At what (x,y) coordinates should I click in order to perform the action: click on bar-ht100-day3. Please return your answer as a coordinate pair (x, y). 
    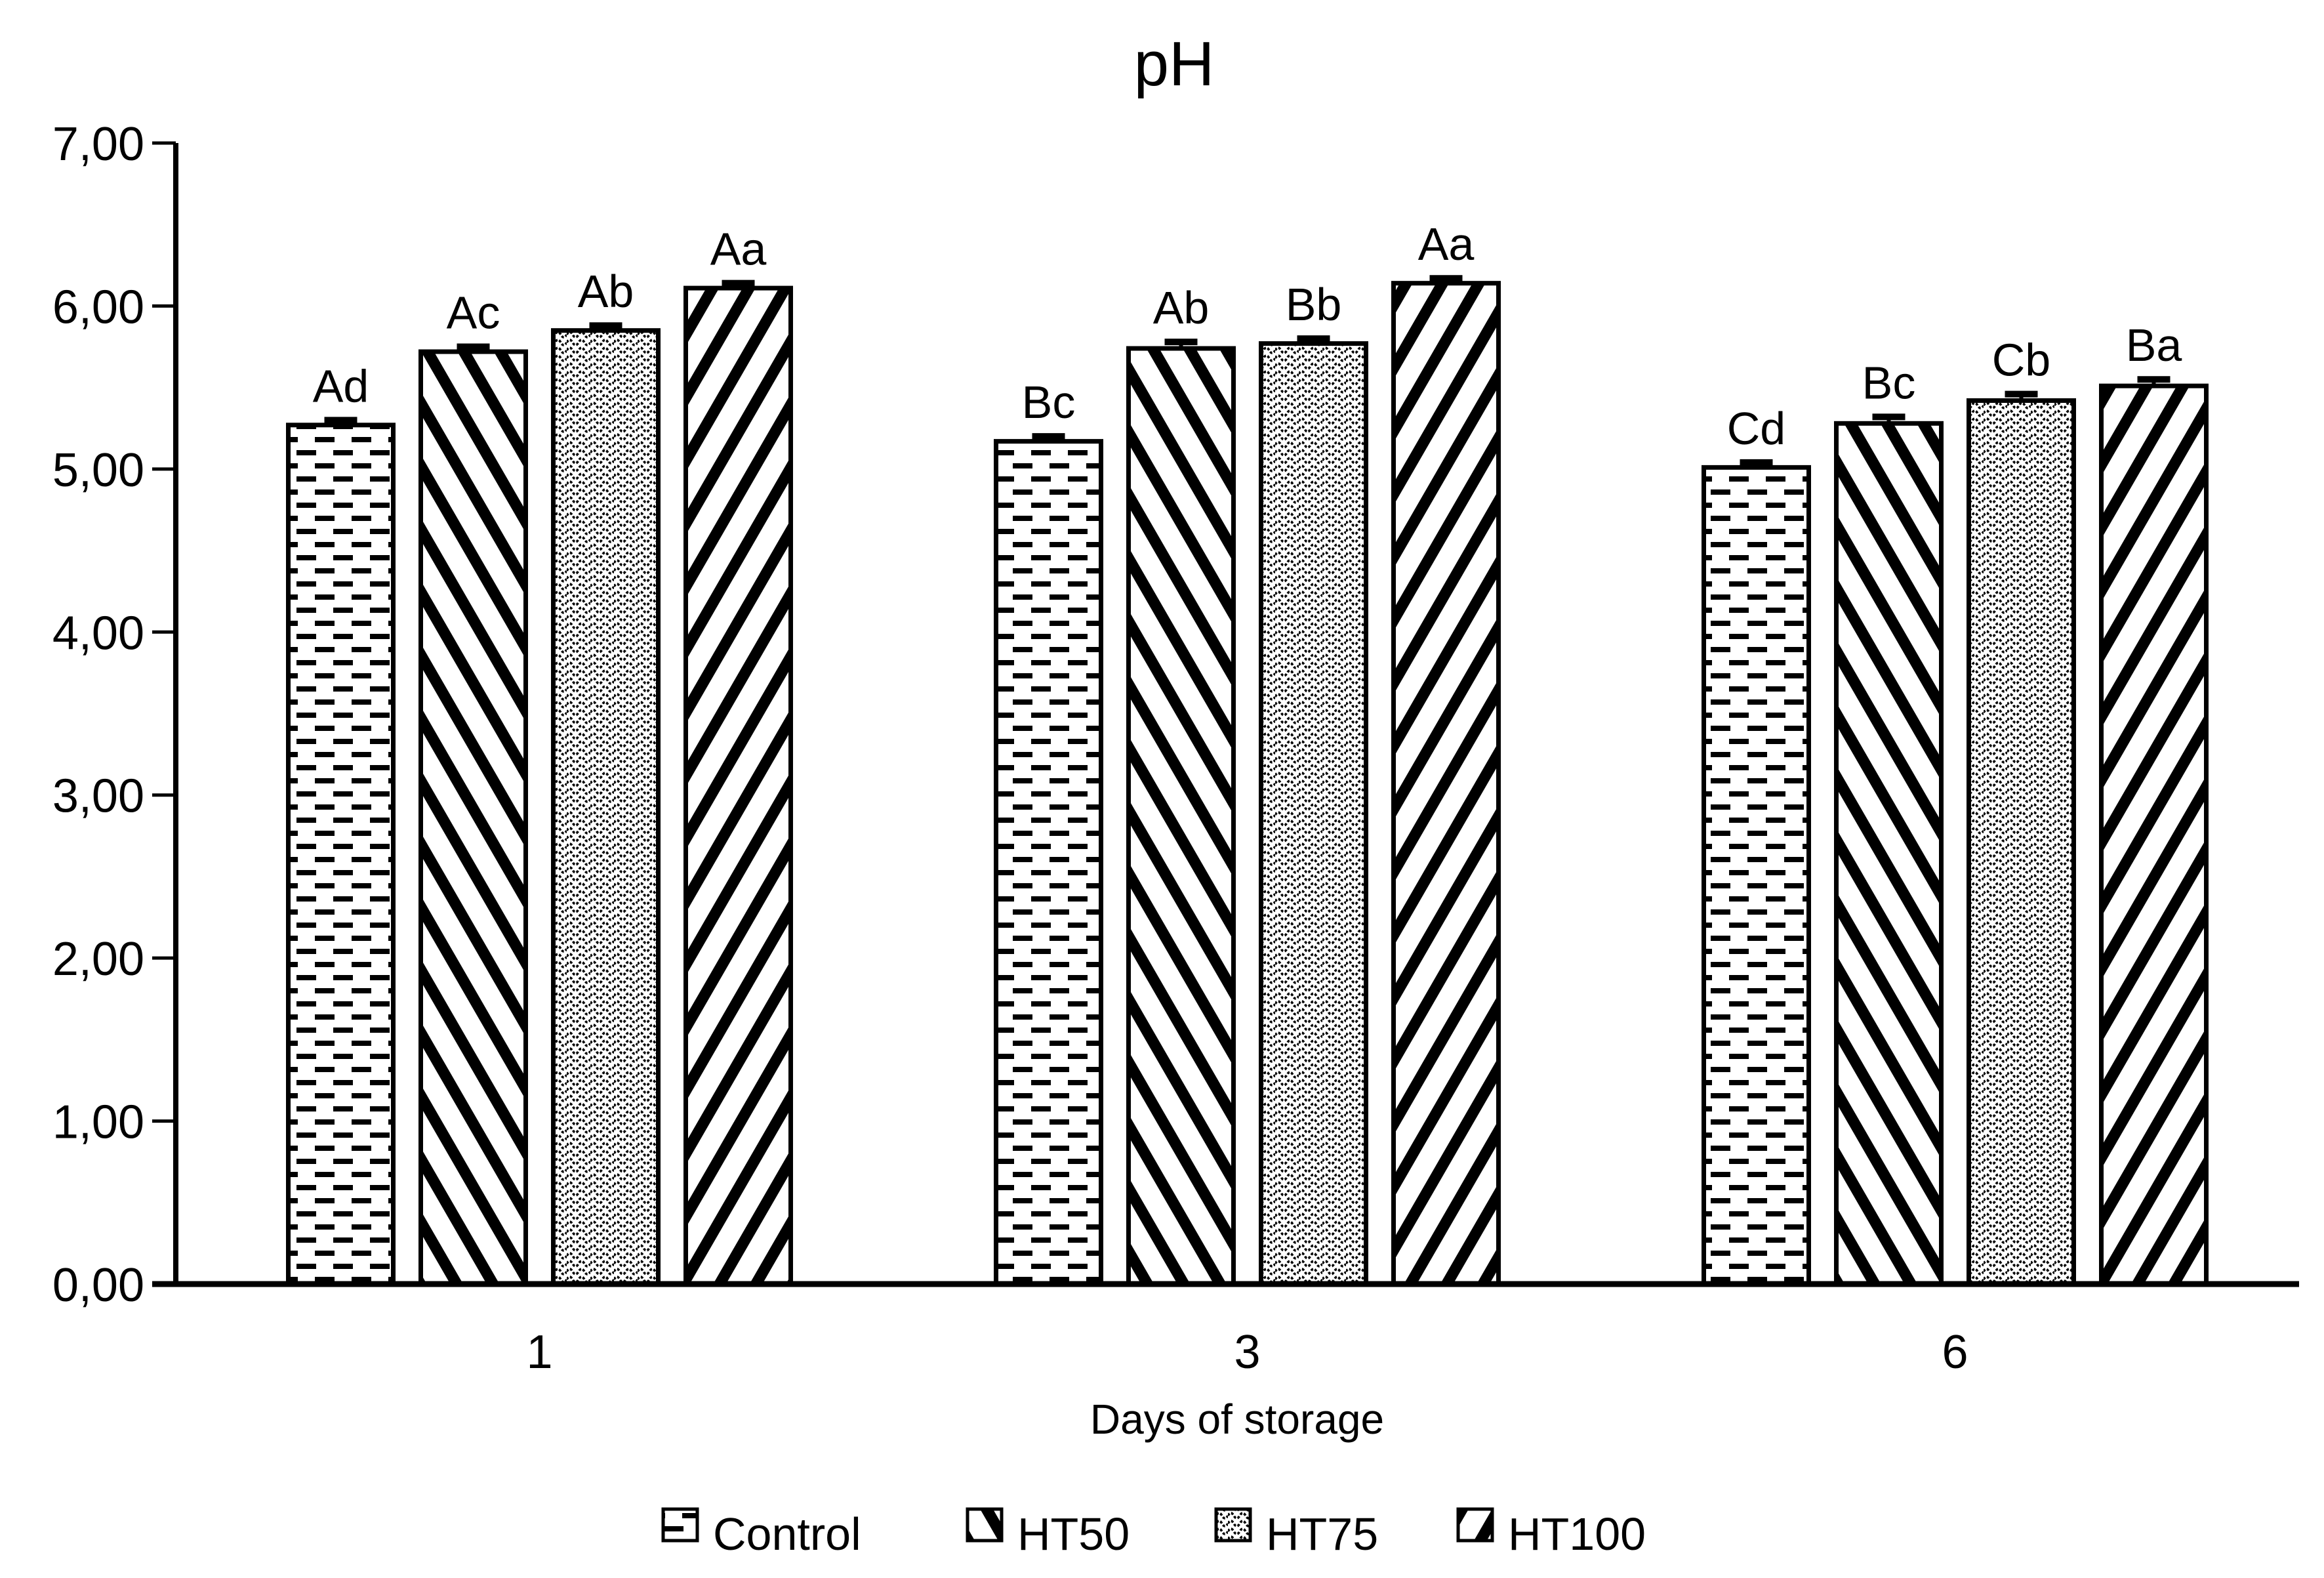
    Looking at the image, I should click on (1446, 784).